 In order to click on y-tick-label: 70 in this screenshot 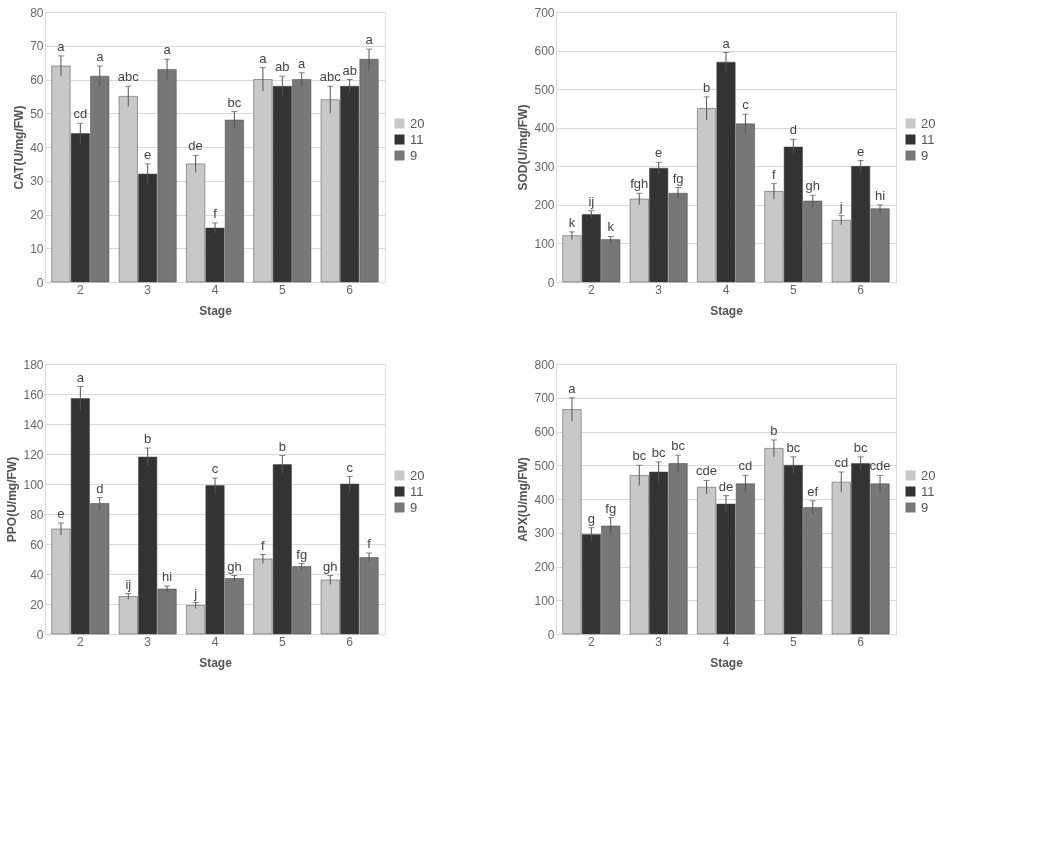, I will do `click(37, 46)`.